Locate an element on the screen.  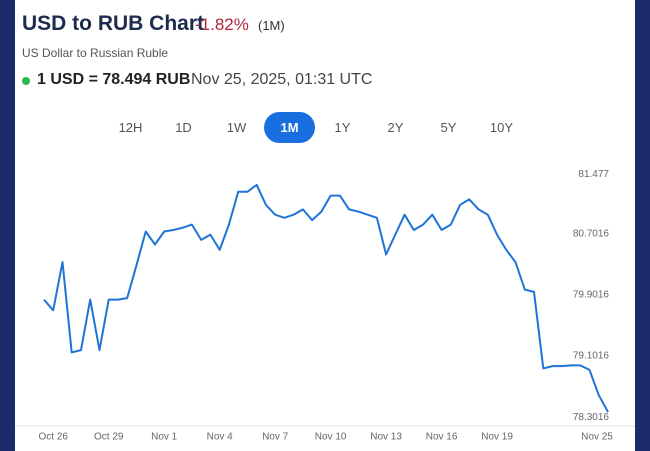
y-tick-label: 79.1016 is located at coordinates (591, 356).